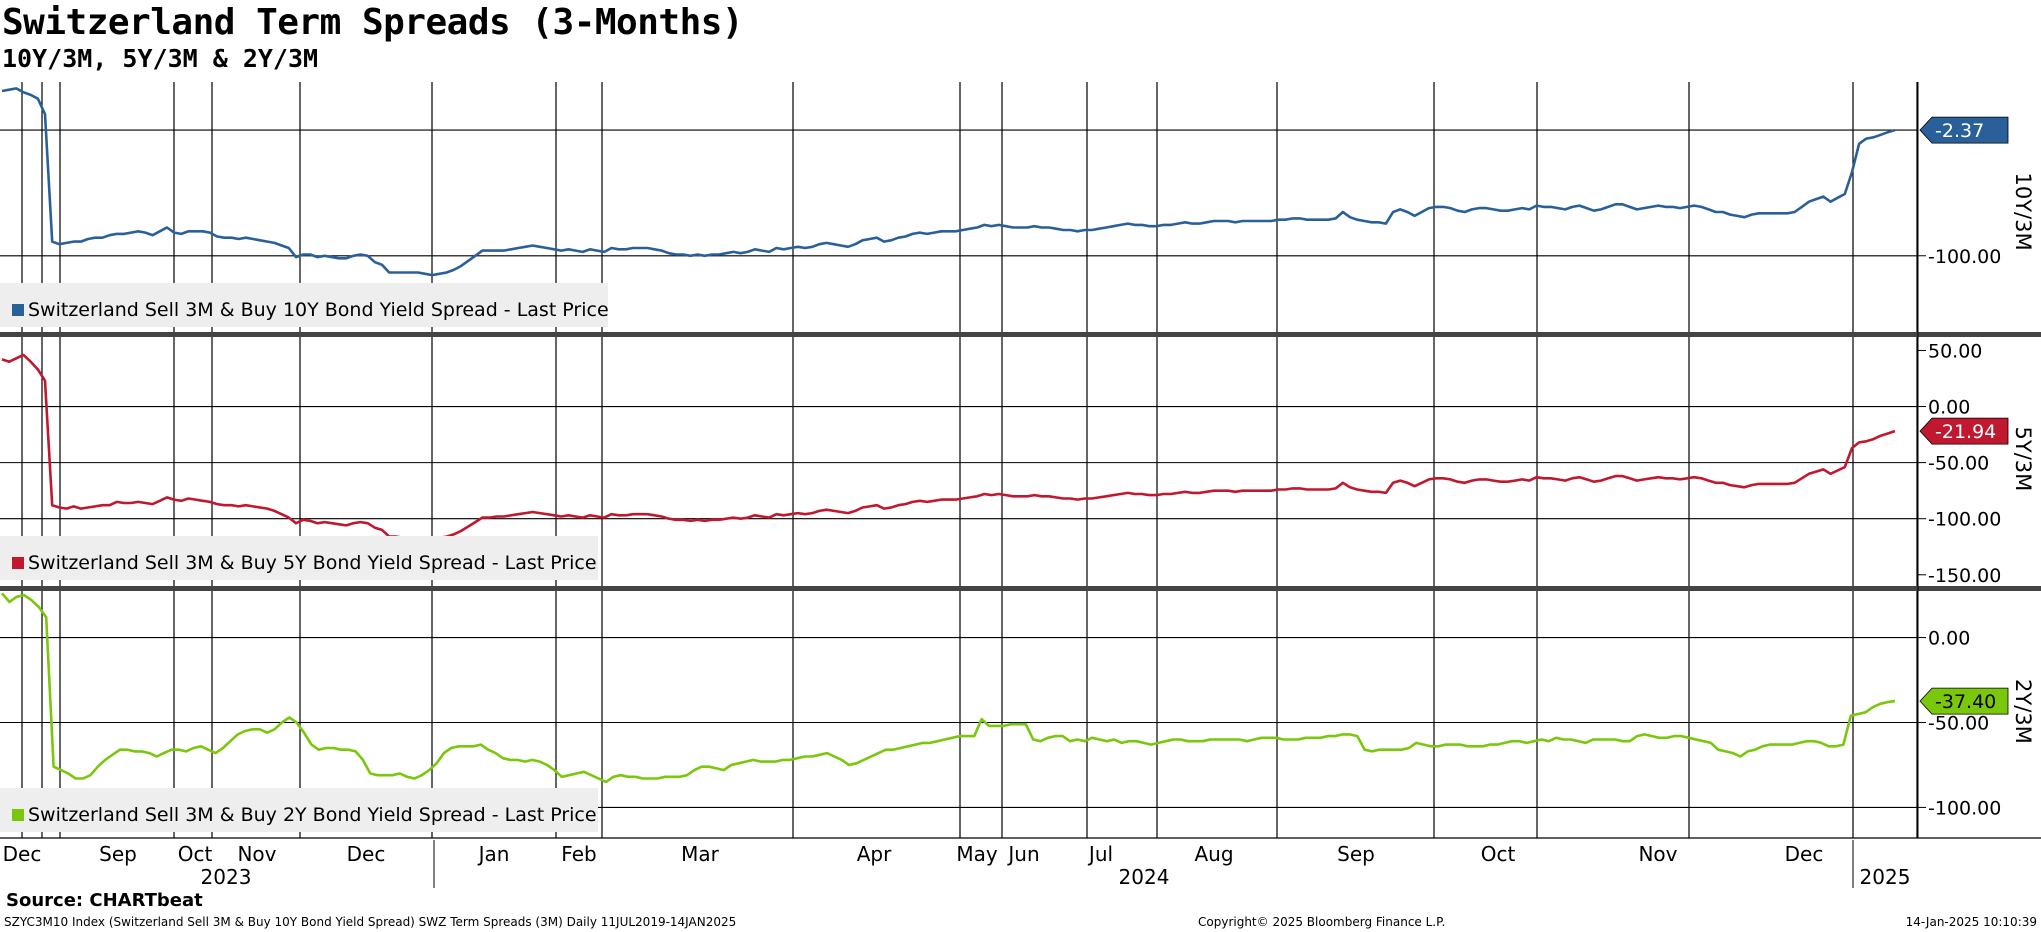 Image resolution: width=2041 pixels, height=932 pixels. What do you see at coordinates (104, 900) in the screenshot?
I see `source-note: Source: CHARTbeat` at bounding box center [104, 900].